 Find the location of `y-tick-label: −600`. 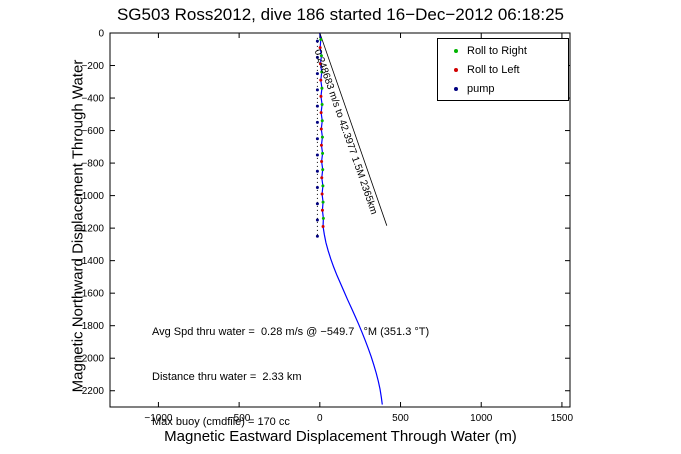

y-tick-label: −600 is located at coordinates (92, 131).